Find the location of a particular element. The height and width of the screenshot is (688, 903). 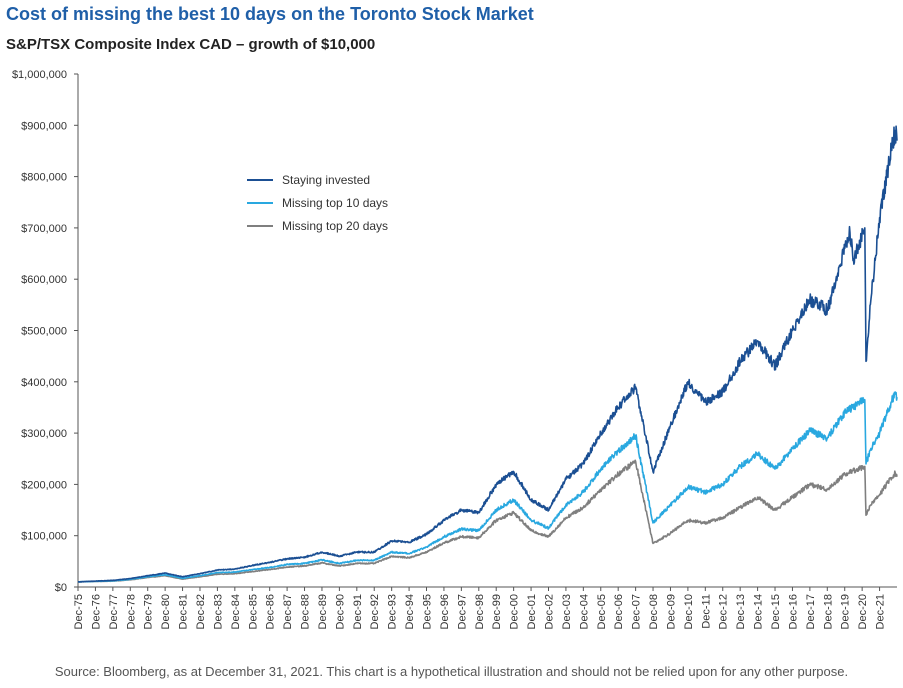

x-tick-label: Dec-75 is located at coordinates (79, 611).